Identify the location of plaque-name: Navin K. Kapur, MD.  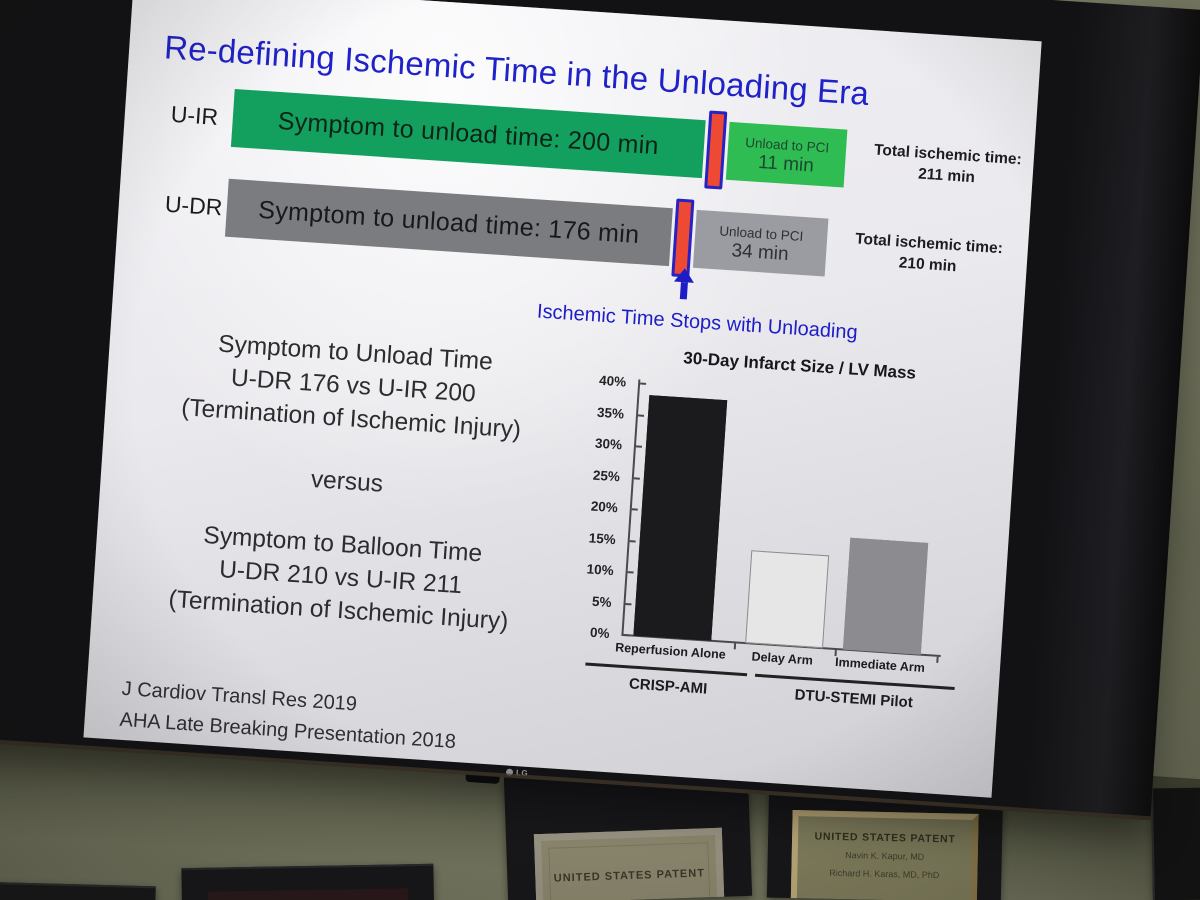
(885, 856).